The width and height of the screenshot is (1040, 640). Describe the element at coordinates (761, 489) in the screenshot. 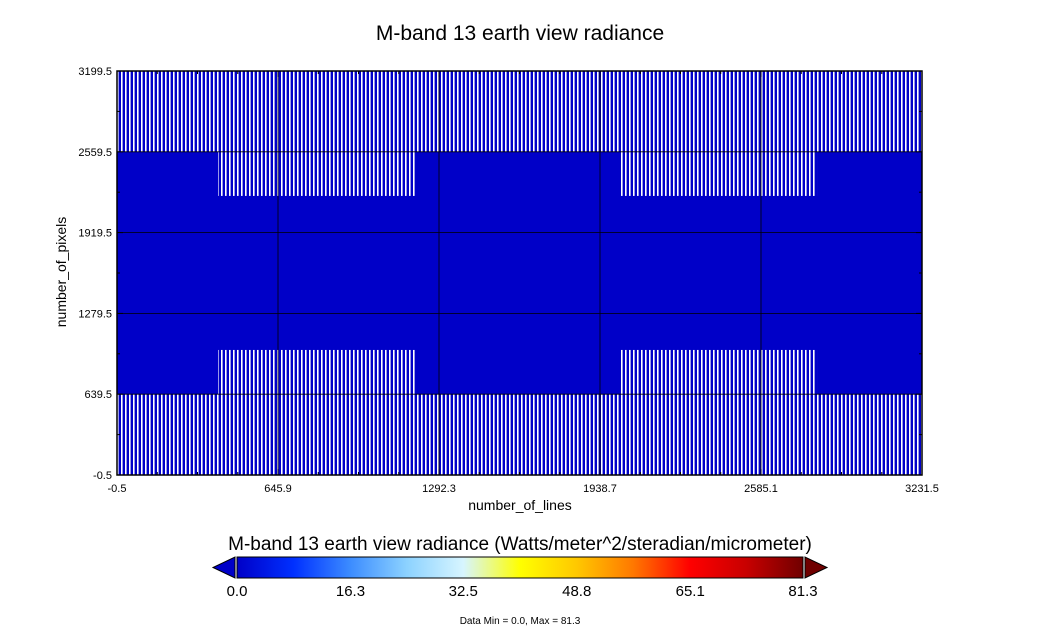

I see `x-tick-label: 2585.1` at that location.